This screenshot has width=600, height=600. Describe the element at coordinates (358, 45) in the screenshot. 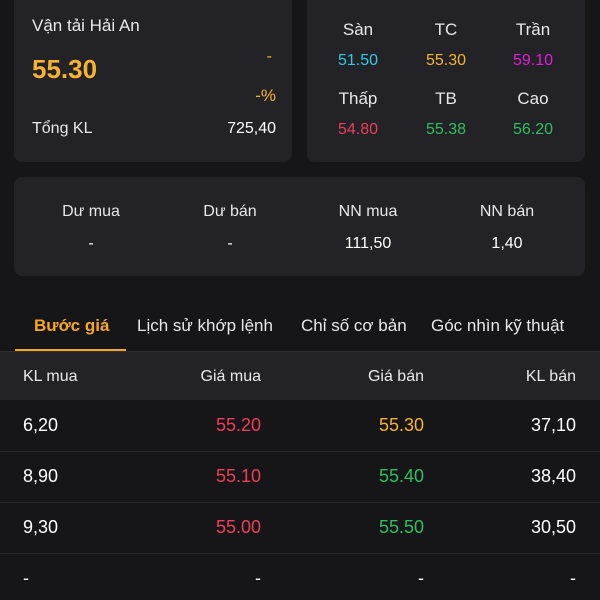

I see `floor-price-cell: Sàn 51.50` at that location.